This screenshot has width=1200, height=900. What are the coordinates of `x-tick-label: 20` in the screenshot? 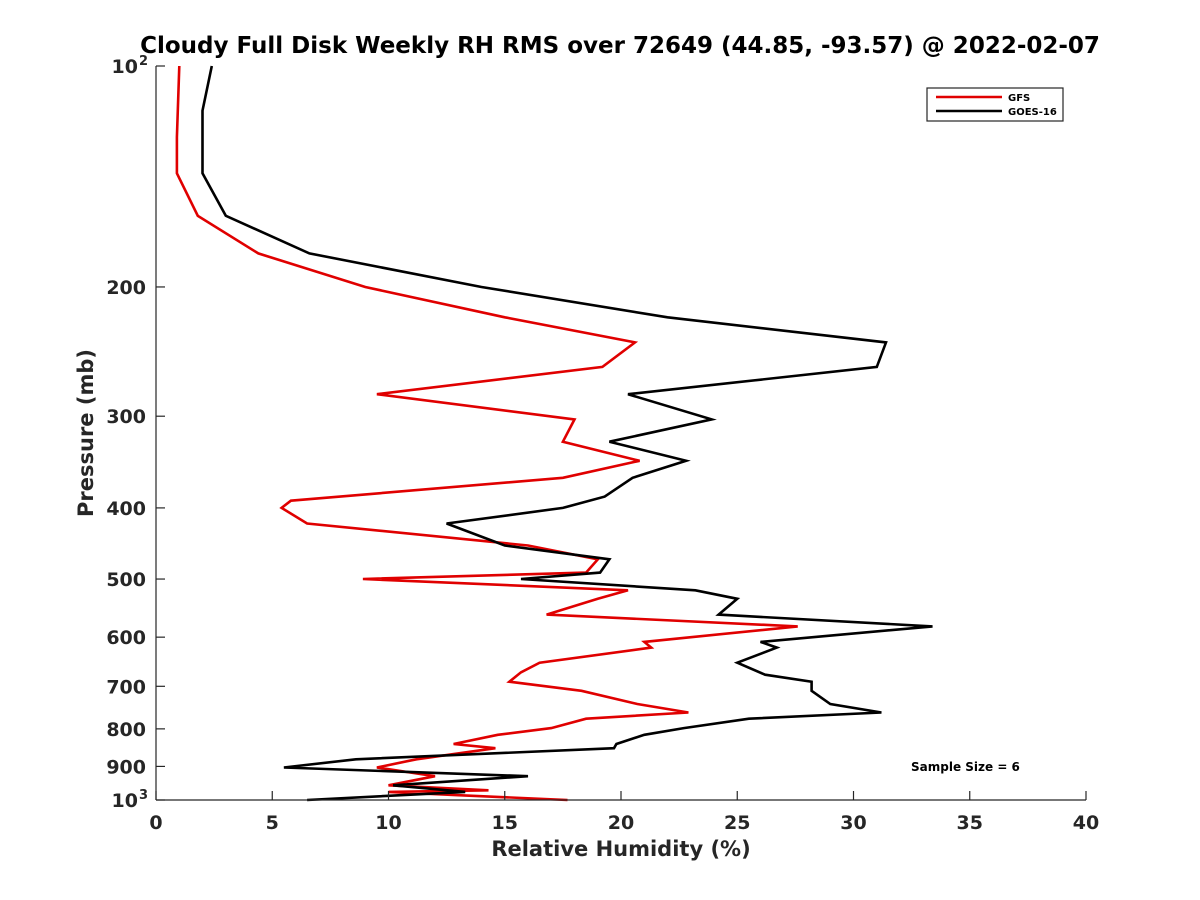 It's located at (621, 823).